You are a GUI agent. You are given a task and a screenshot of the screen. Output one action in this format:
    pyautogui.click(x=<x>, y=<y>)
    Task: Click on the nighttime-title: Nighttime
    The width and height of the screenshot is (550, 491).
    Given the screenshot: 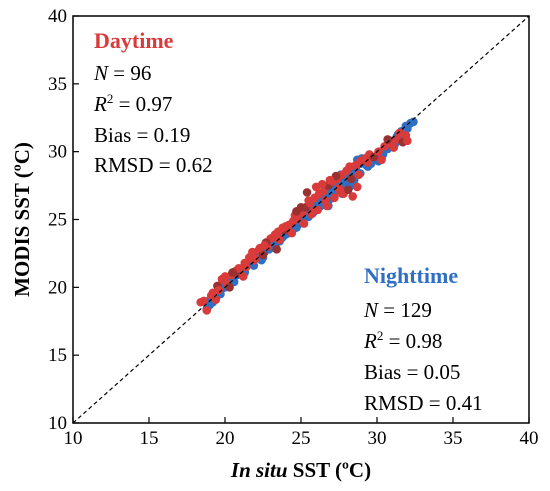 What is the action you would take?
    pyautogui.click(x=411, y=275)
    